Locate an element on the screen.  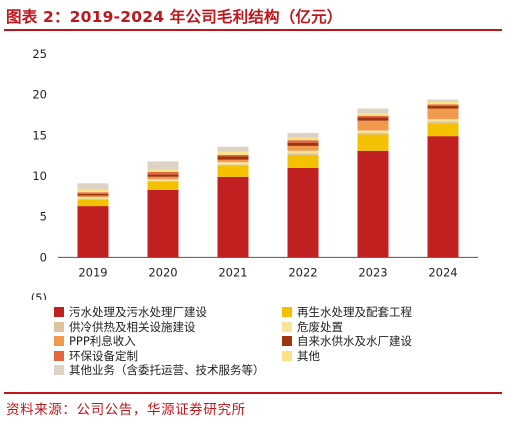
chart-title: 图表 2：2019-2024 年公司毛利结构（亿元） is located at coordinates (174, 17).